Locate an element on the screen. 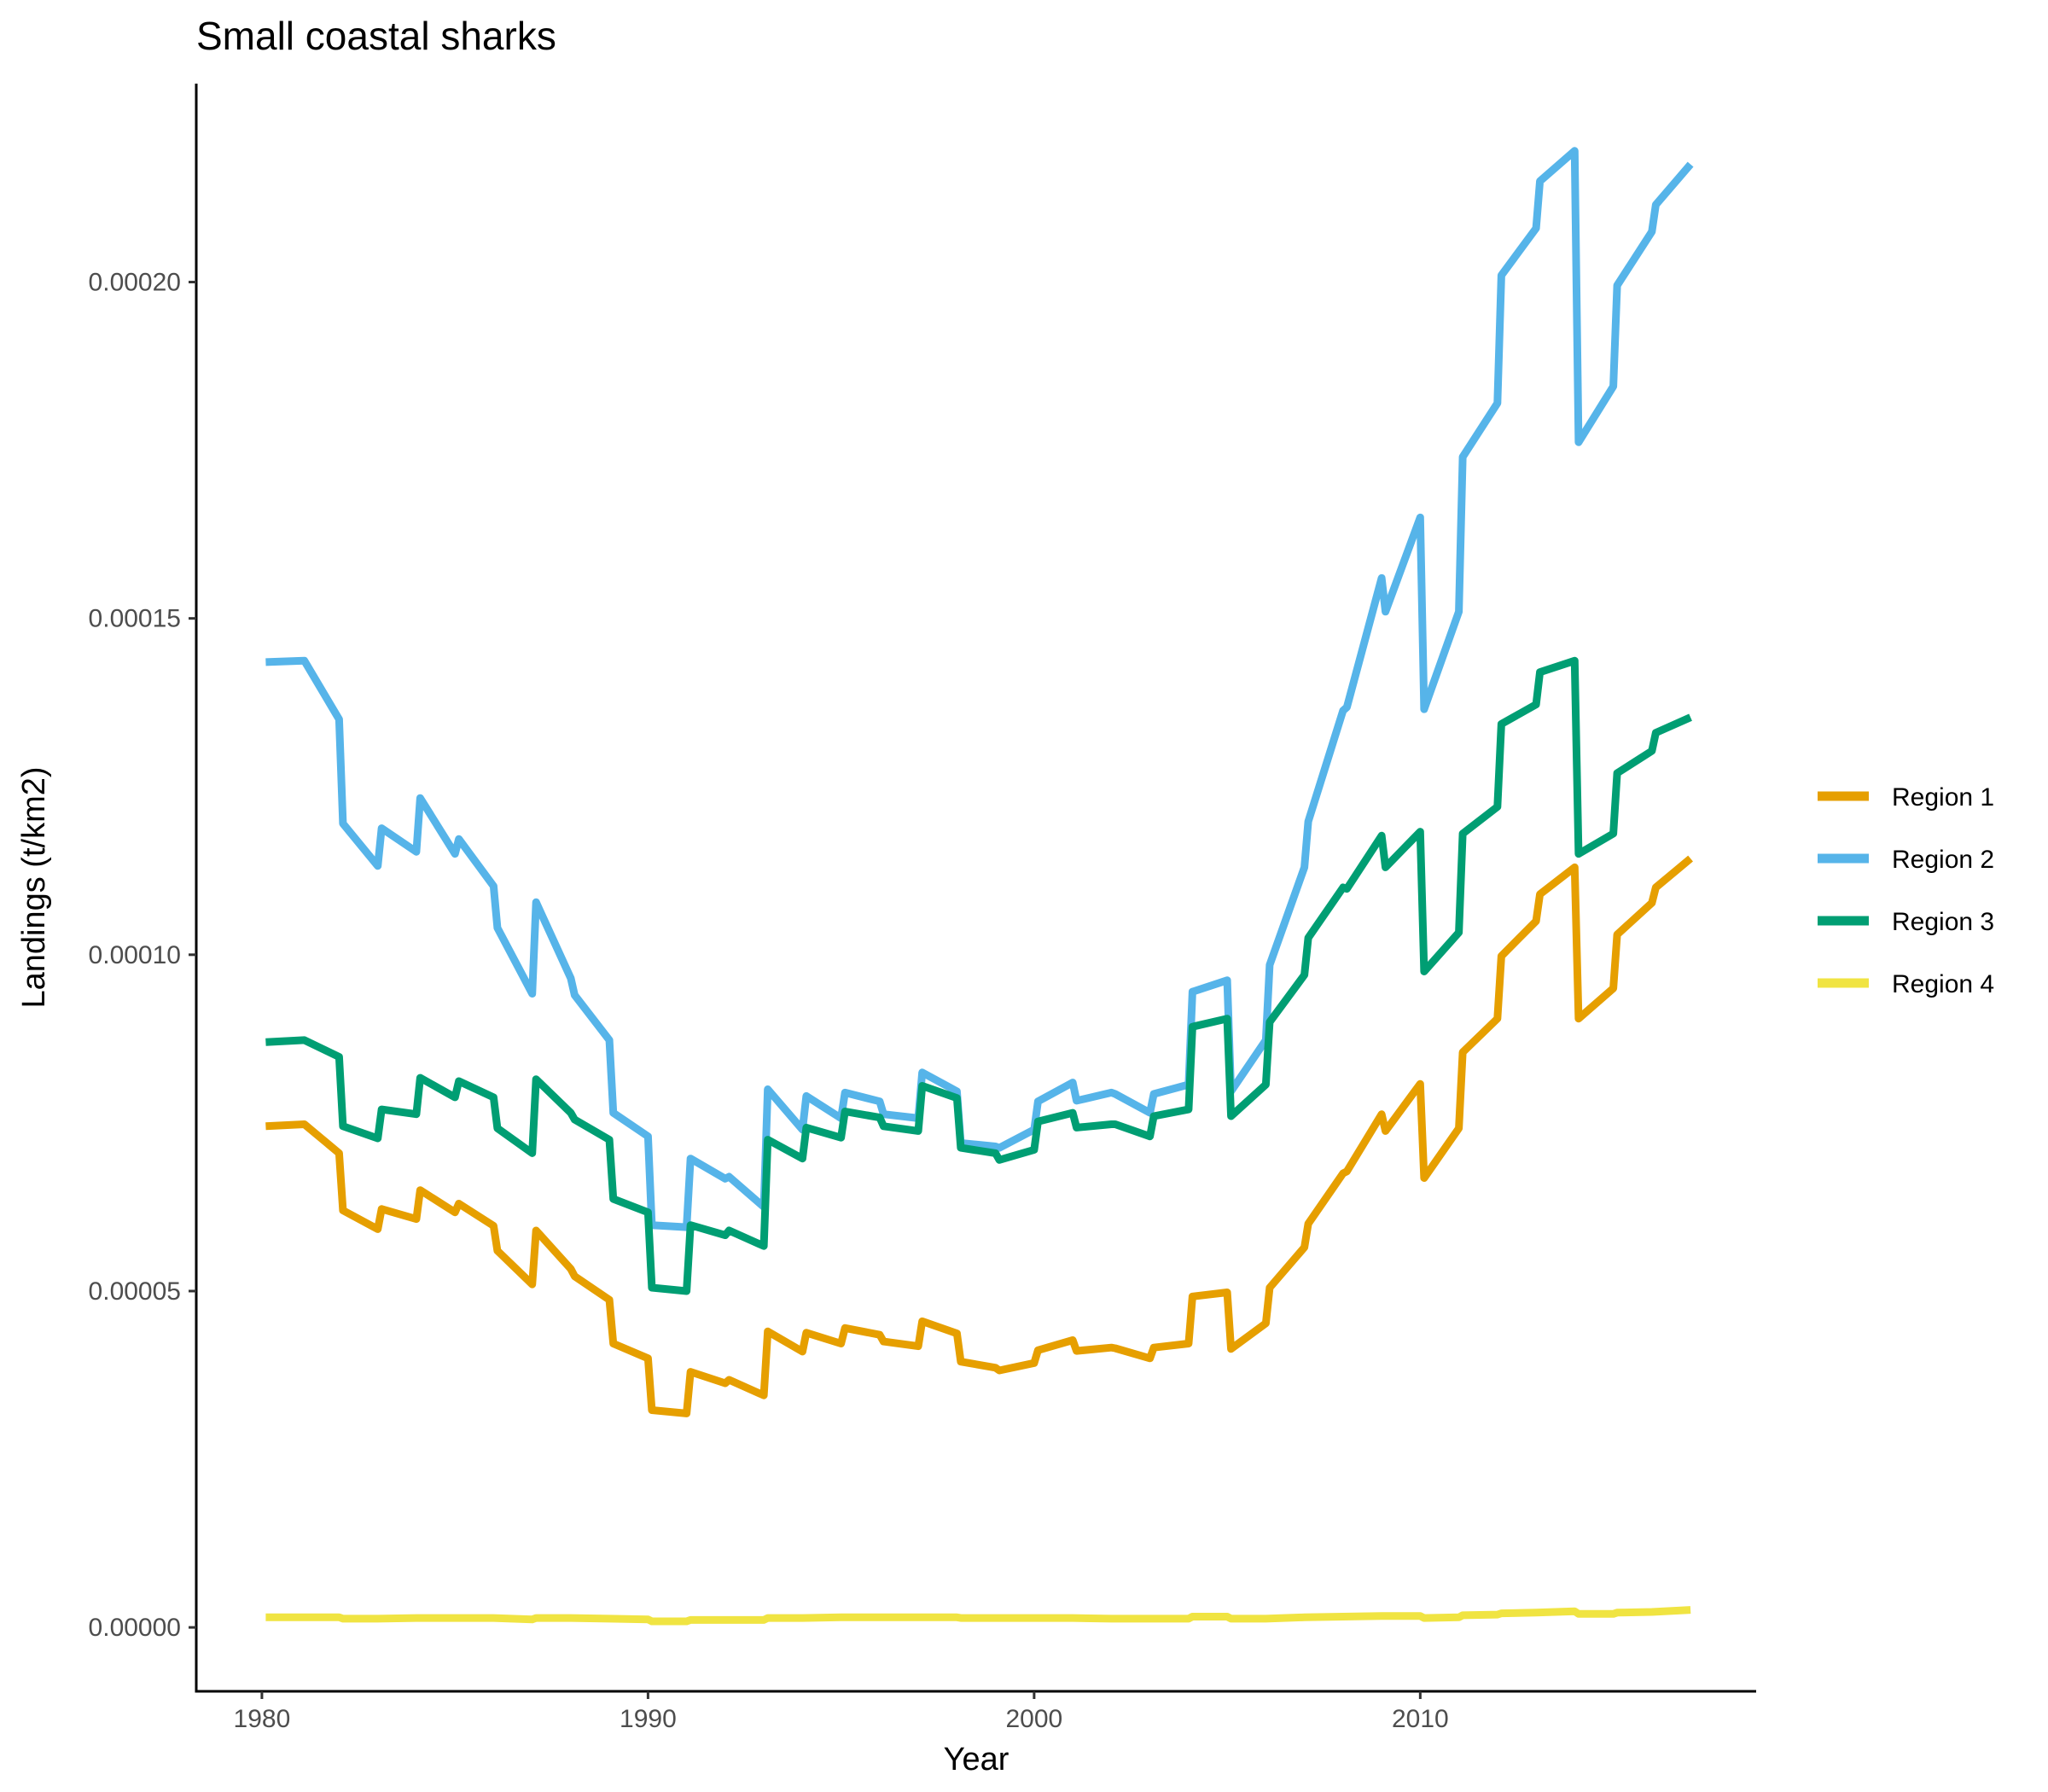  y-axis-title: Landings (t/km2) is located at coordinates (34, 887).